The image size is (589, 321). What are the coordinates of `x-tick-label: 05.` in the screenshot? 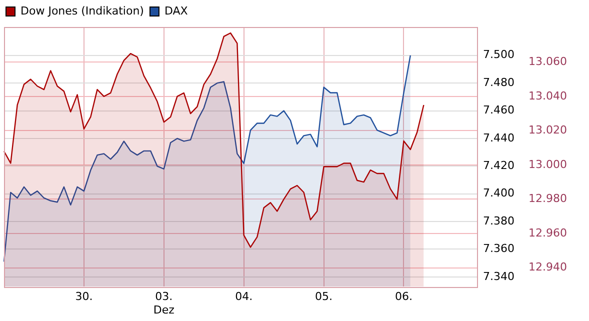 It's located at (324, 297).